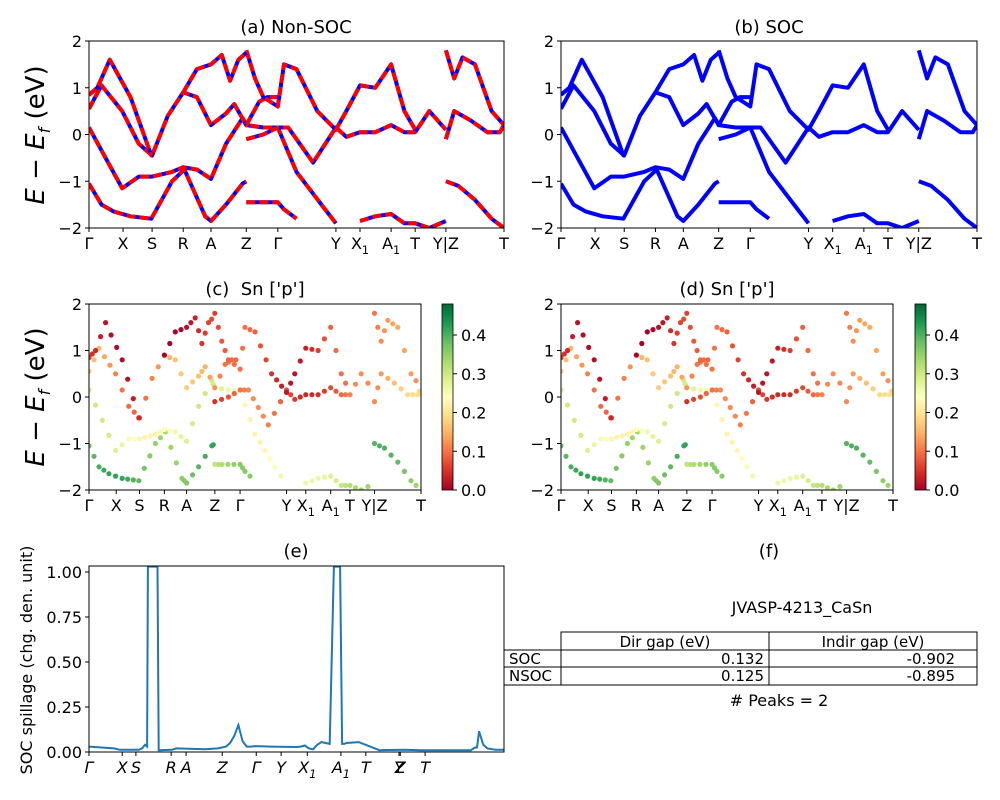 The image size is (1000, 800). What do you see at coordinates (936, 401) in the screenshot?
I see `panel-d-colorbar: 0.0 0.1 0.2 0.3 0.4` at bounding box center [936, 401].